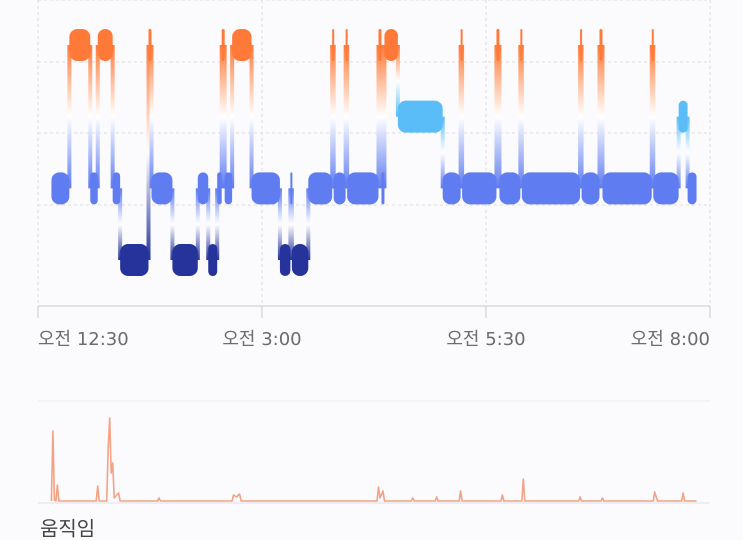 This screenshot has width=743, height=540. What do you see at coordinates (67, 528) in the screenshot?
I see `movement-label: 움직임` at bounding box center [67, 528].